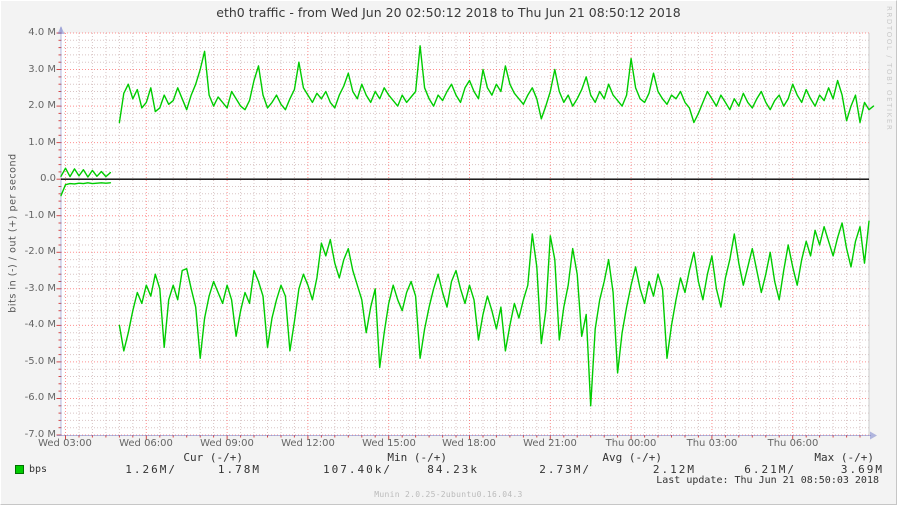 The image size is (897, 505). I want to click on y-tick-label: -2.0 M, so click(40, 251).